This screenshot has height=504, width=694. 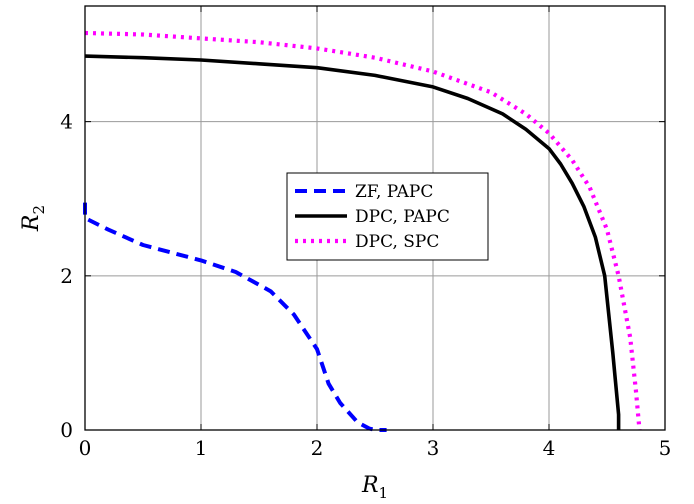 What do you see at coordinates (85, 448) in the screenshot?
I see `x-tick-label: 0` at bounding box center [85, 448].